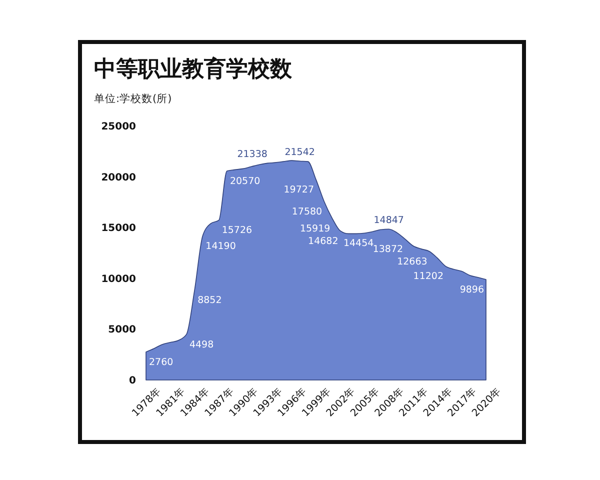  What do you see at coordinates (118, 127) in the screenshot?
I see `y-tick-label: 25000` at bounding box center [118, 127].